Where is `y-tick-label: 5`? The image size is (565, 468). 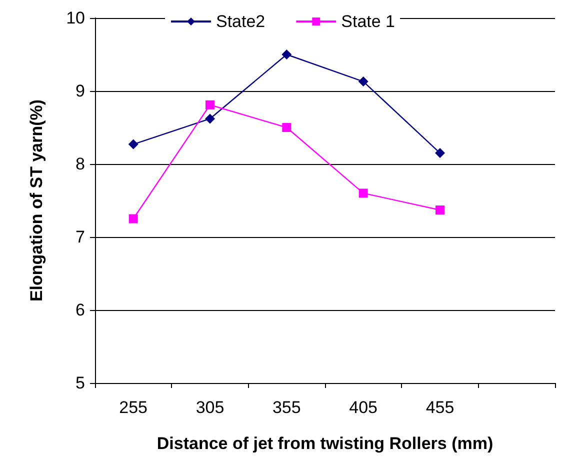 y-tick-label: 5 is located at coordinates (80, 383).